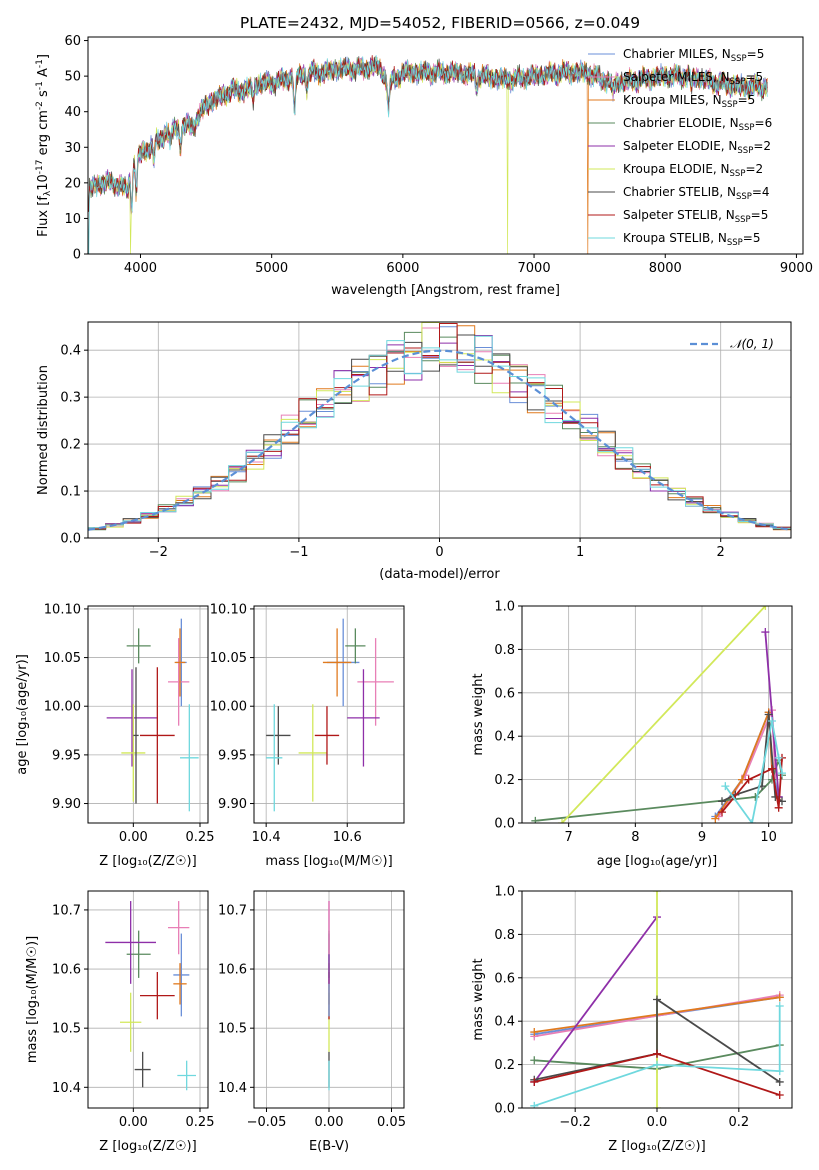 The height and width of the screenshot is (1170, 819). I want to click on x-tick-label: 0.0, so click(657, 1122).